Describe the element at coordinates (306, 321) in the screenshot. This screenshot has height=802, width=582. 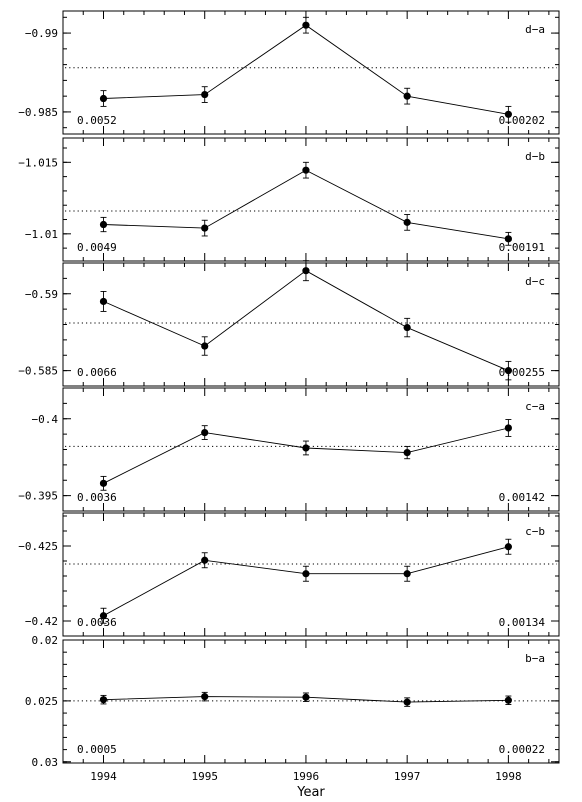
I see `panel-3-series-line` at that location.